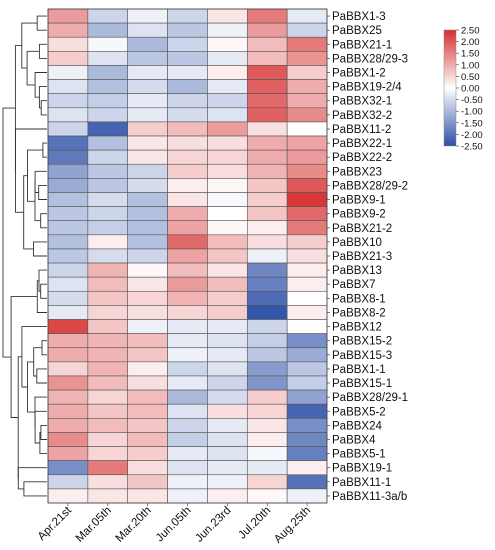  Describe the element at coordinates (359, 201) in the screenshot. I see `row-label: PaBBX9-1` at that location.